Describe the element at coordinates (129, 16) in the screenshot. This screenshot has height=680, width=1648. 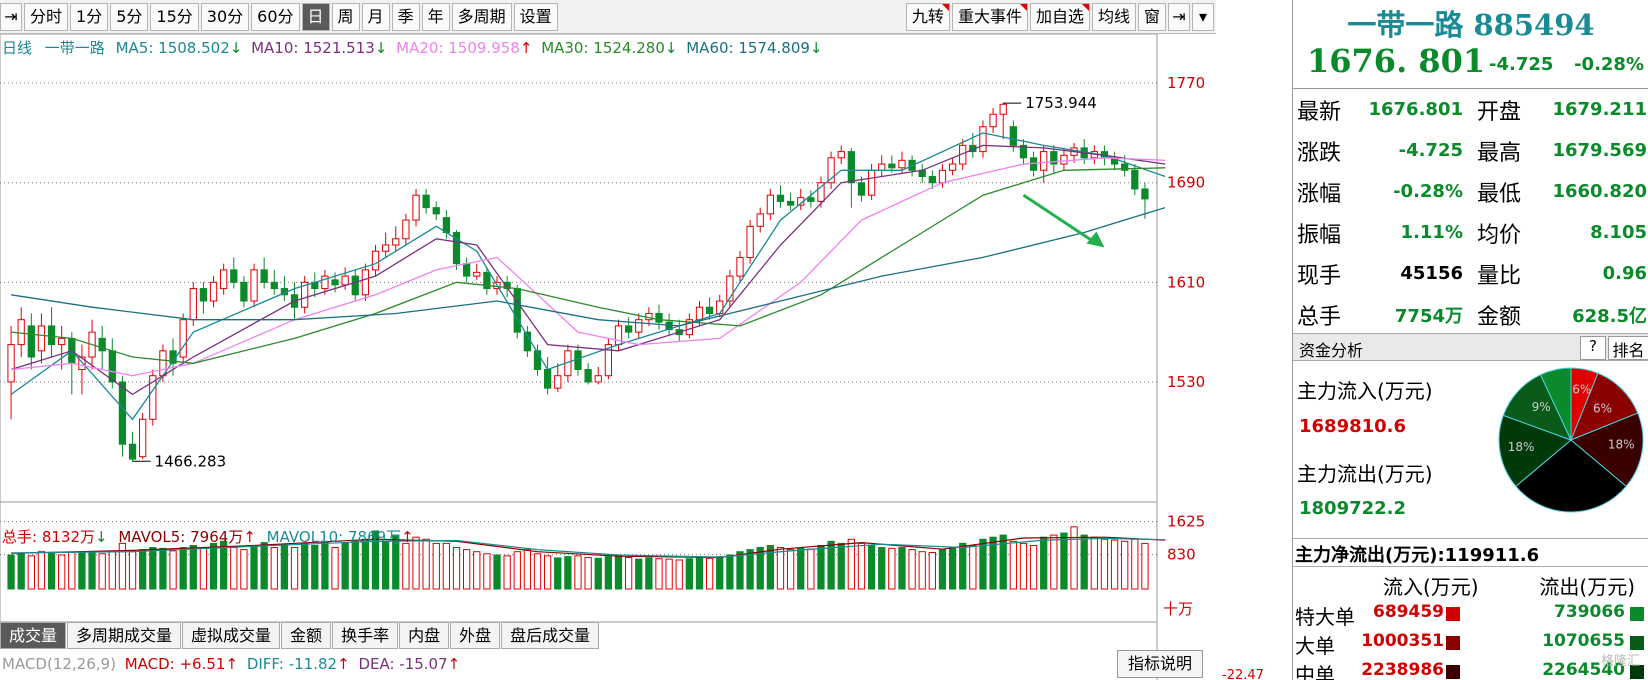
I see `period-tab-2: 5分` at that location.